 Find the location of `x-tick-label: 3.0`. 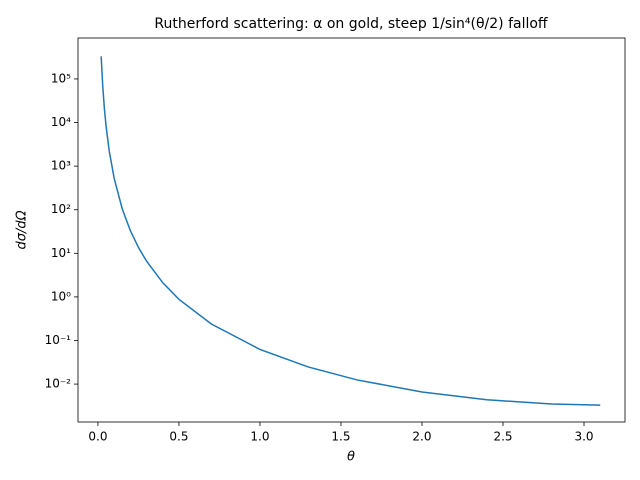

x-tick-label: 3.0 is located at coordinates (583, 437).